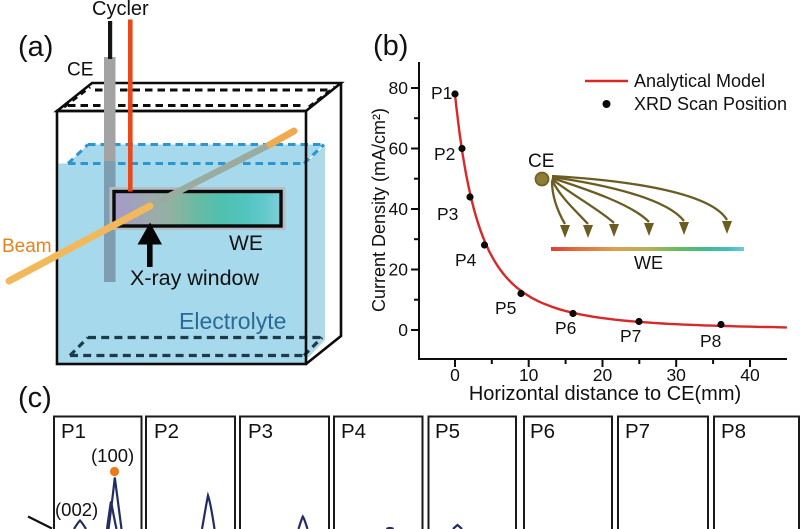  What do you see at coordinates (529, 375) in the screenshot?
I see `svg-text: 10` at bounding box center [529, 375].